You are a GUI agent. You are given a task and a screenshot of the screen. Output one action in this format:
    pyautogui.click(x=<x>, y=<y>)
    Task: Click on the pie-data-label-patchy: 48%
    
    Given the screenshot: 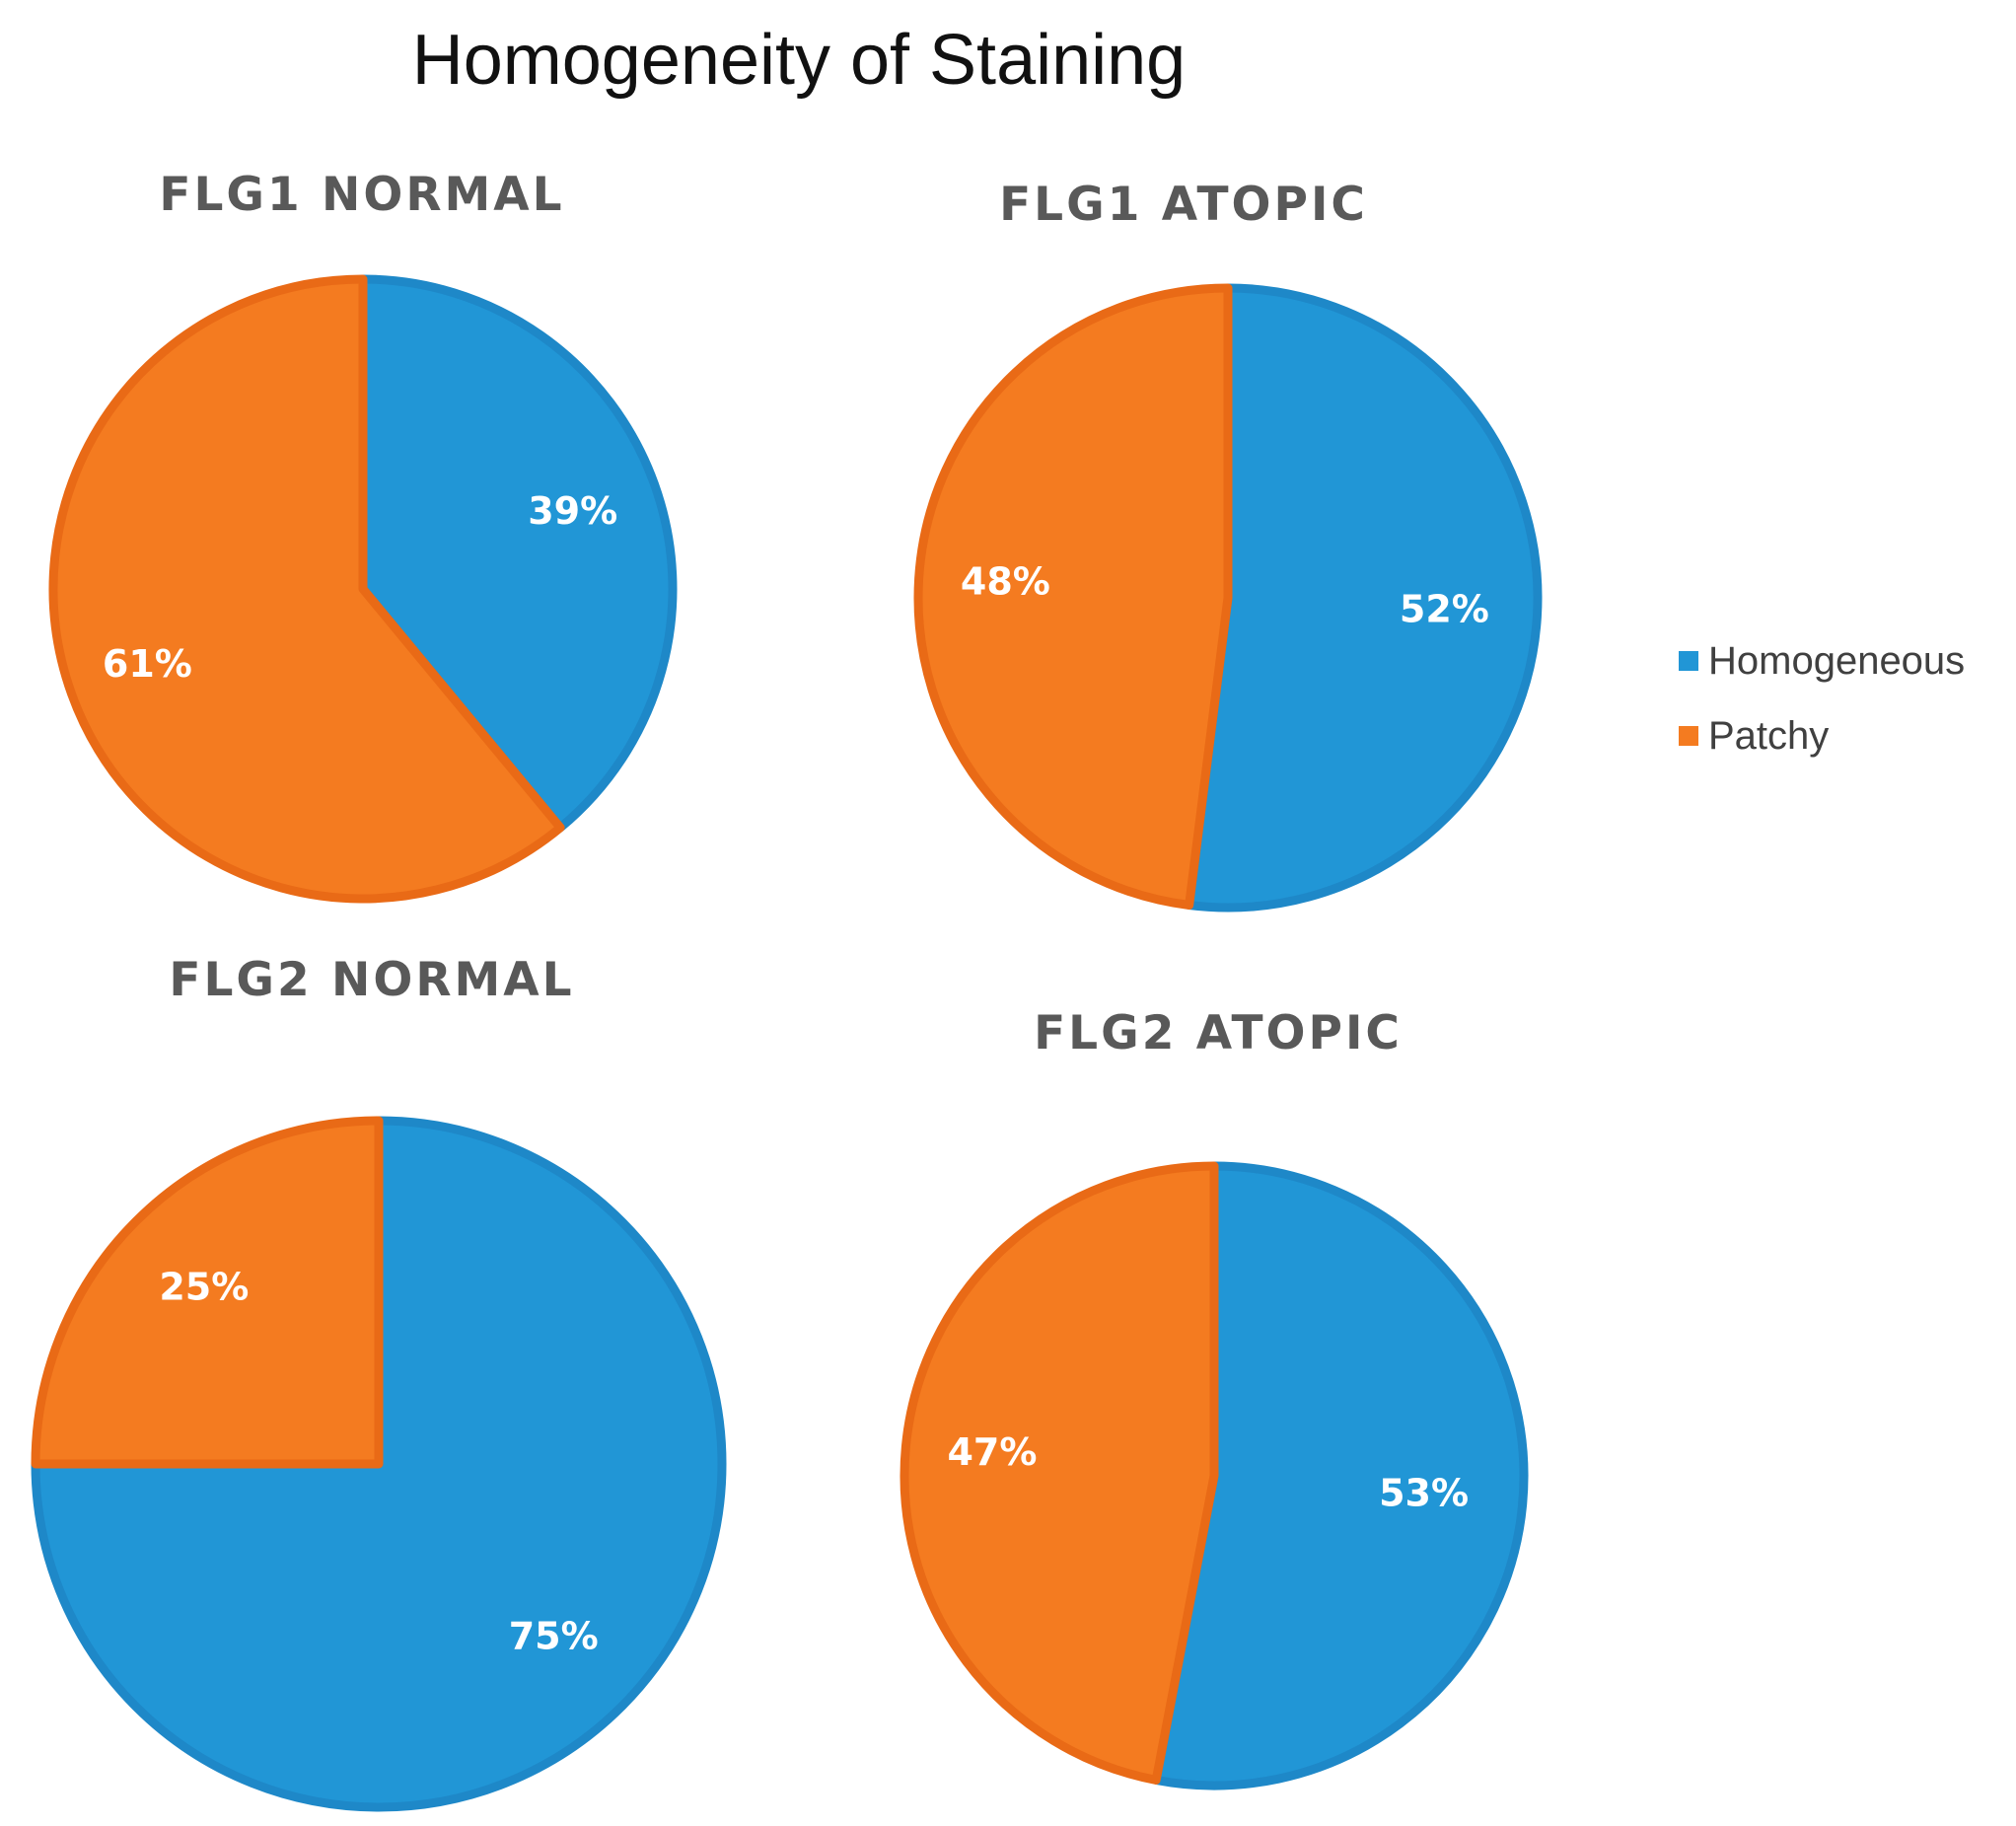 What is the action you would take?
    pyautogui.click(x=1005, y=581)
    